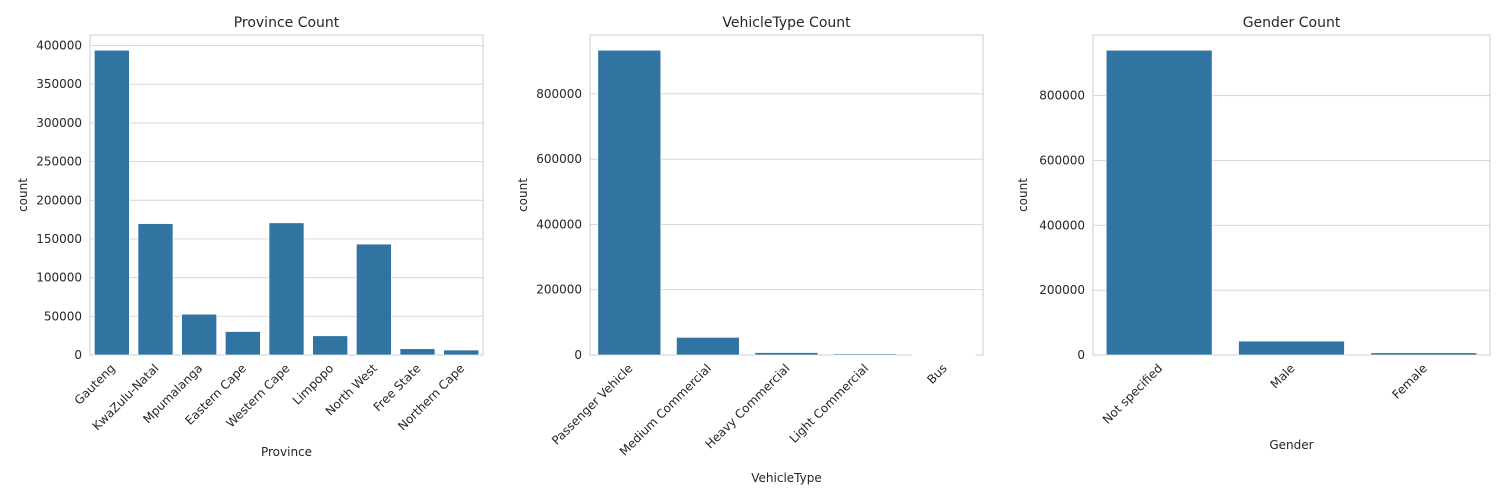  I want to click on y-tick-label: 300000, so click(59, 123).